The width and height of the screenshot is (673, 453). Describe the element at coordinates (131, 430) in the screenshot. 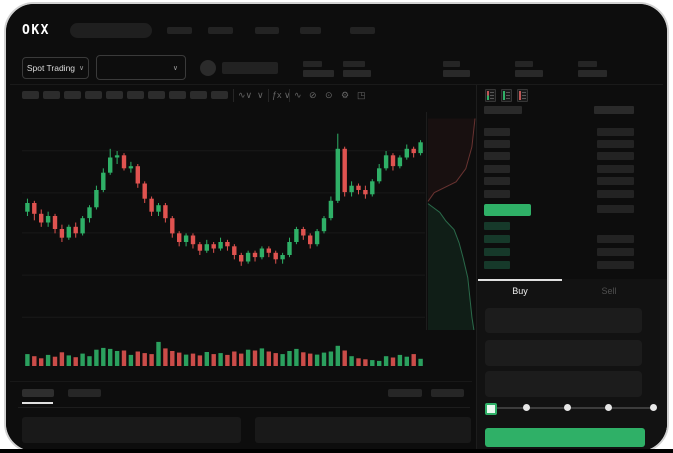

I see `orders-panel-placeholder` at that location.